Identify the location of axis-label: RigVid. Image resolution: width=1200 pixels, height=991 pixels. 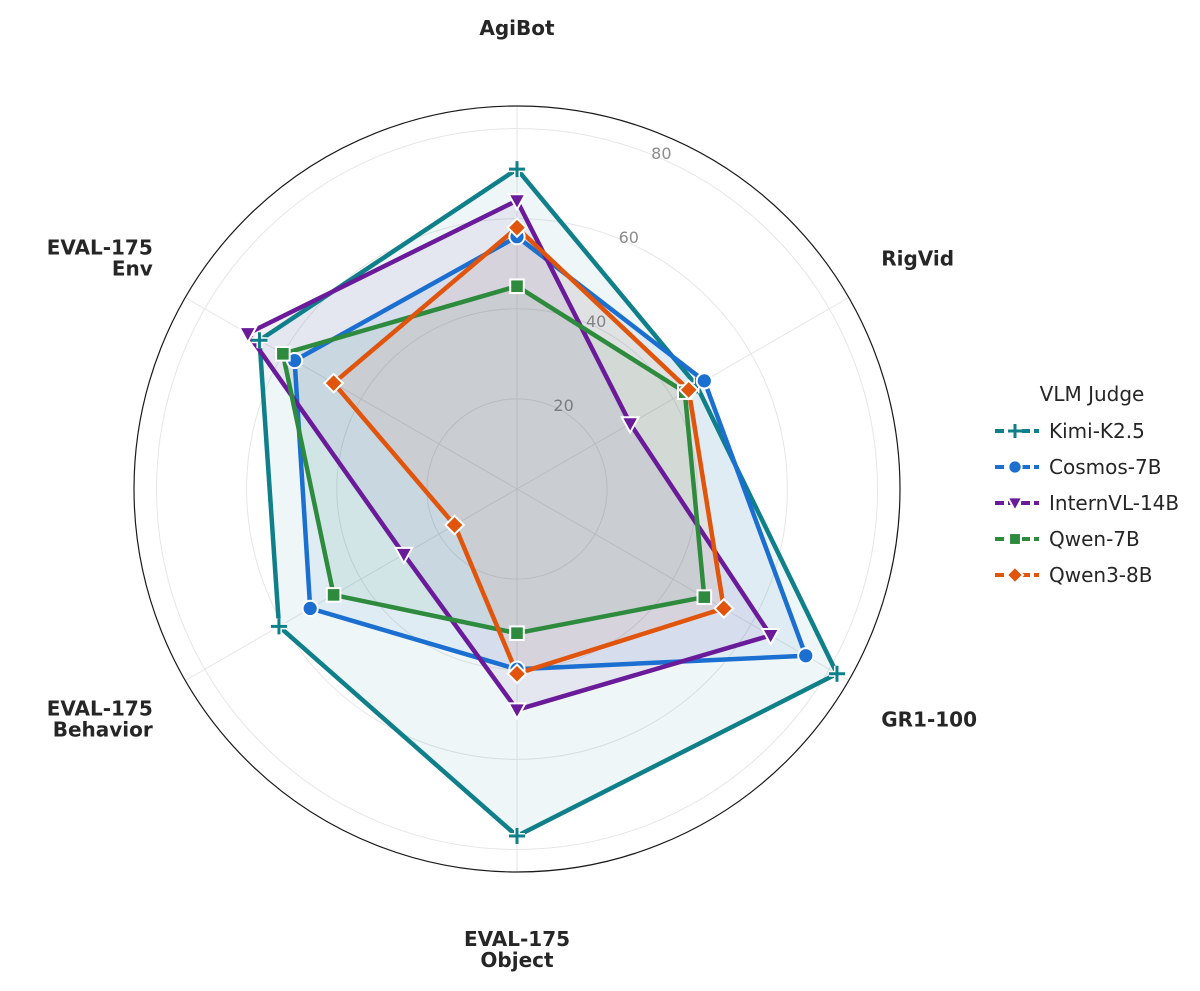
(917, 259).